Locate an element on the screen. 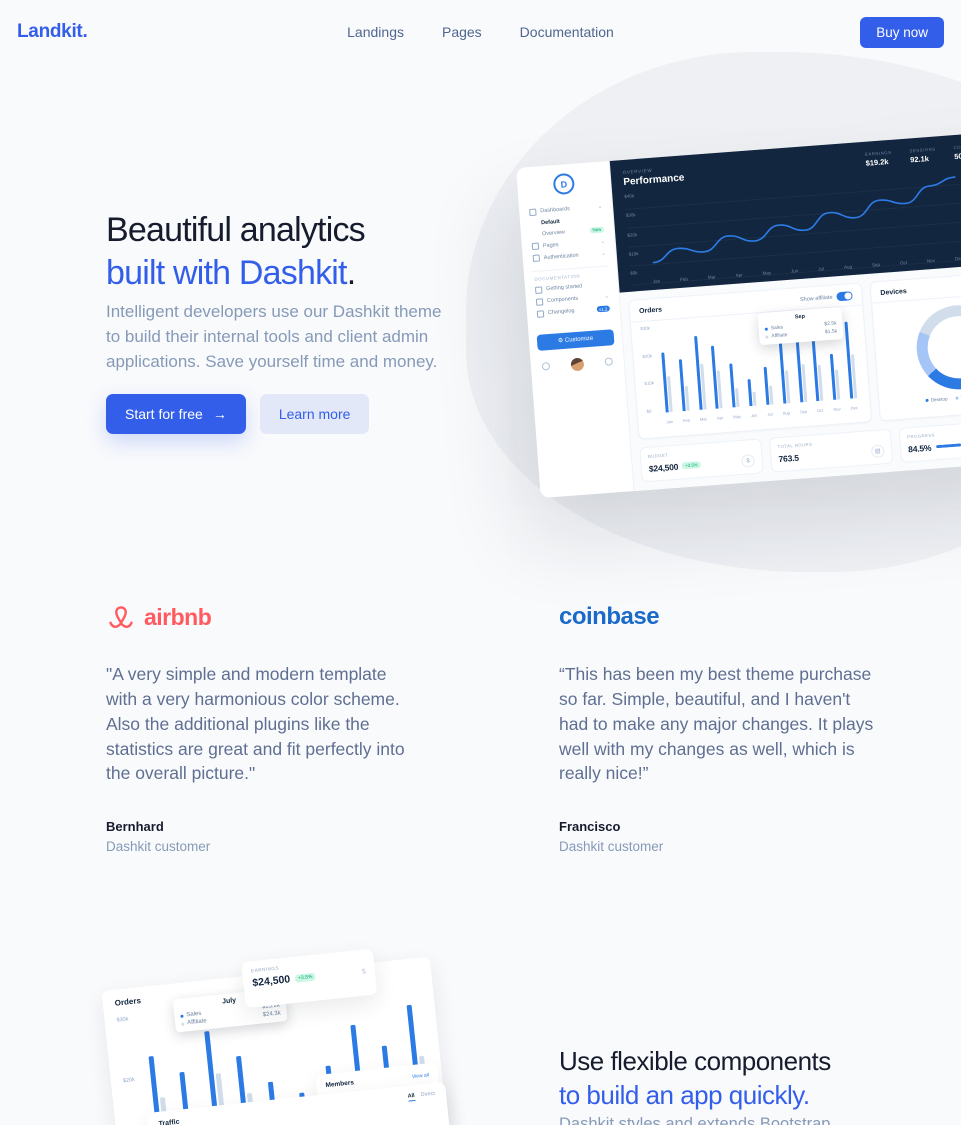  header-stat: CONVERSION 50.5% is located at coordinates (957, 151).